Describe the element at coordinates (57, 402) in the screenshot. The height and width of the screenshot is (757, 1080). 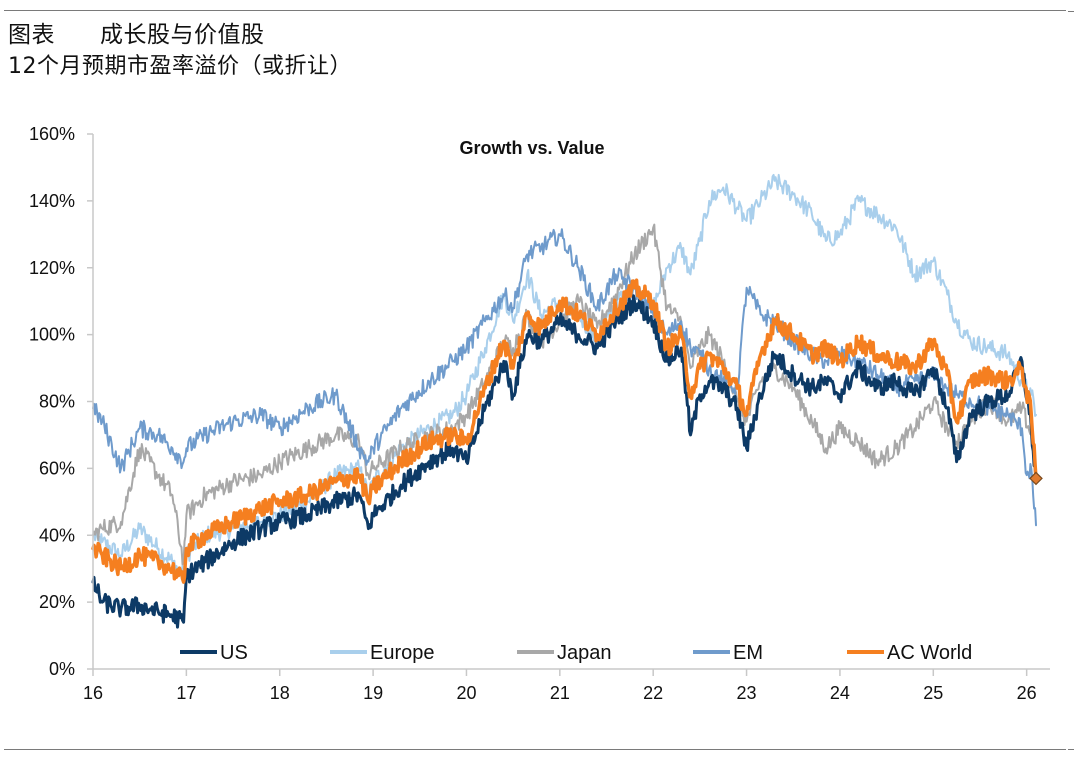
I see `y-tick-label: 80%` at that location.